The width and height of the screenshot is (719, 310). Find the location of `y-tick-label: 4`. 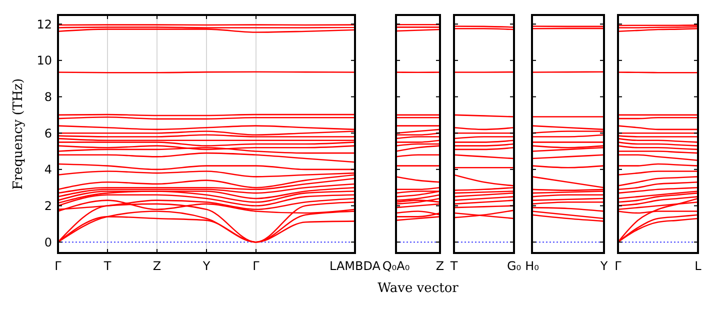

y-tick-label: 4 is located at coordinates (48, 169).